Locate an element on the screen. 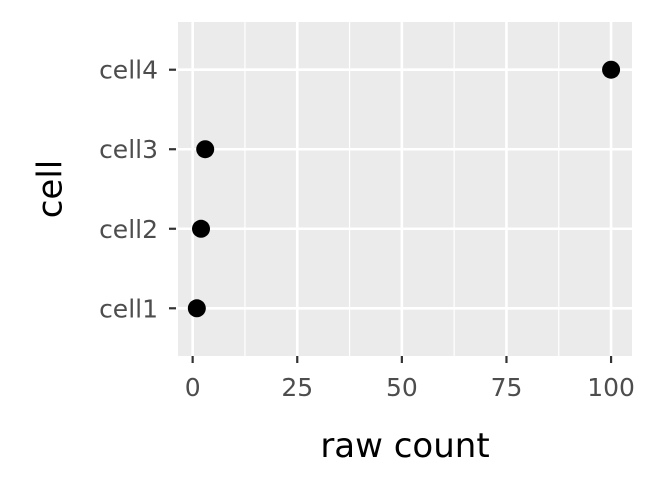  x-tick-label: 0 is located at coordinates (193, 387).